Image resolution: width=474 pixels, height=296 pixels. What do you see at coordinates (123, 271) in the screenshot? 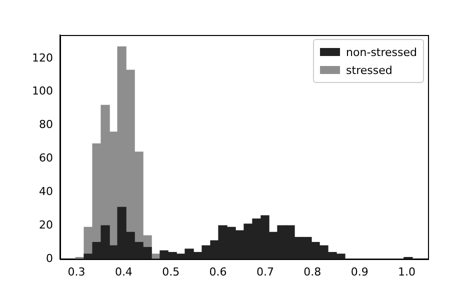
I see `x-tick-label: 0.4` at bounding box center [123, 271].